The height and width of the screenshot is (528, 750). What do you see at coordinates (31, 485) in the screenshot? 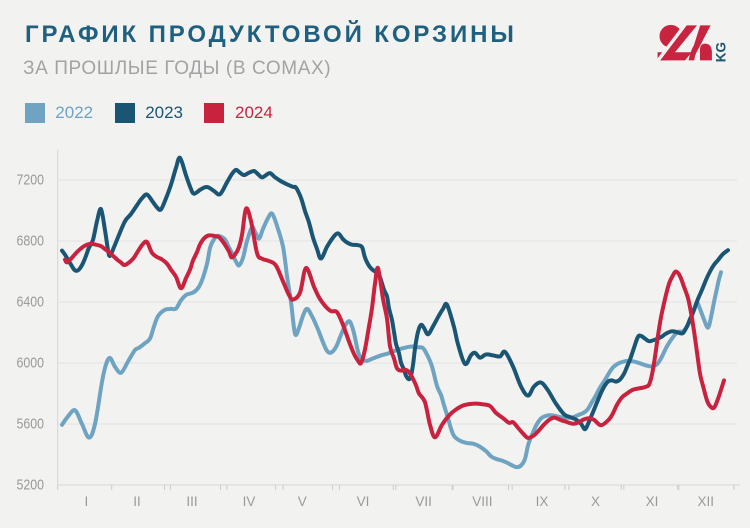
I see `svg-text: 5200` at bounding box center [31, 485].